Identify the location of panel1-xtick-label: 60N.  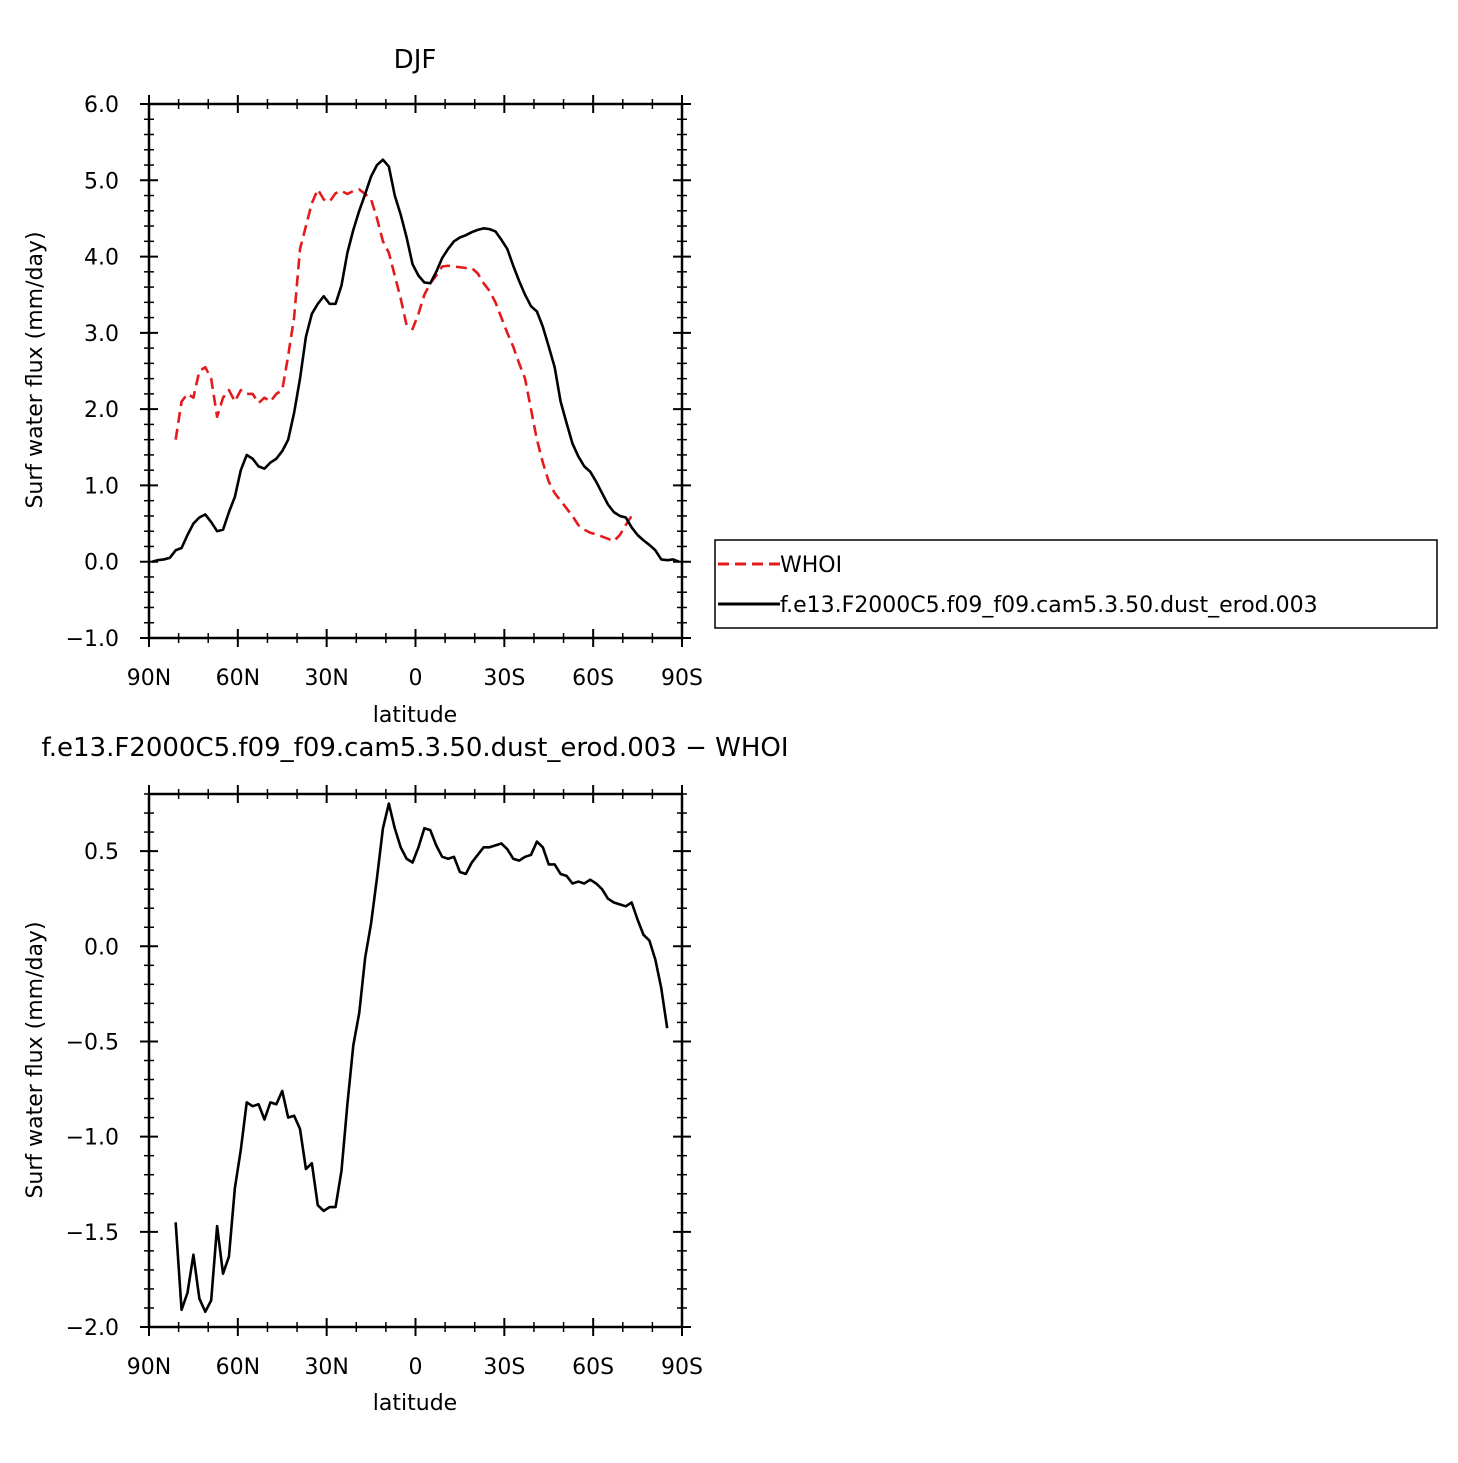
(238, 678).